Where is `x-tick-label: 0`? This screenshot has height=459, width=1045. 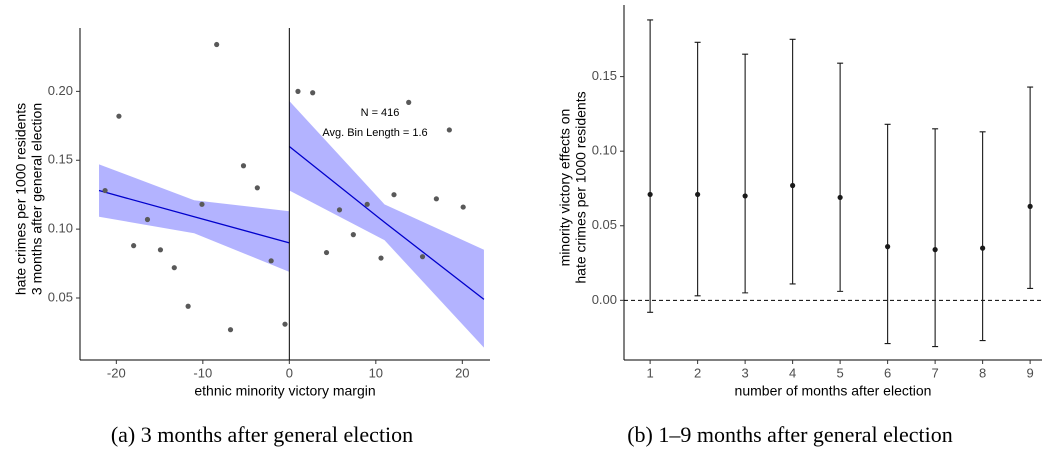
x-tick-label: 0 is located at coordinates (289, 372).